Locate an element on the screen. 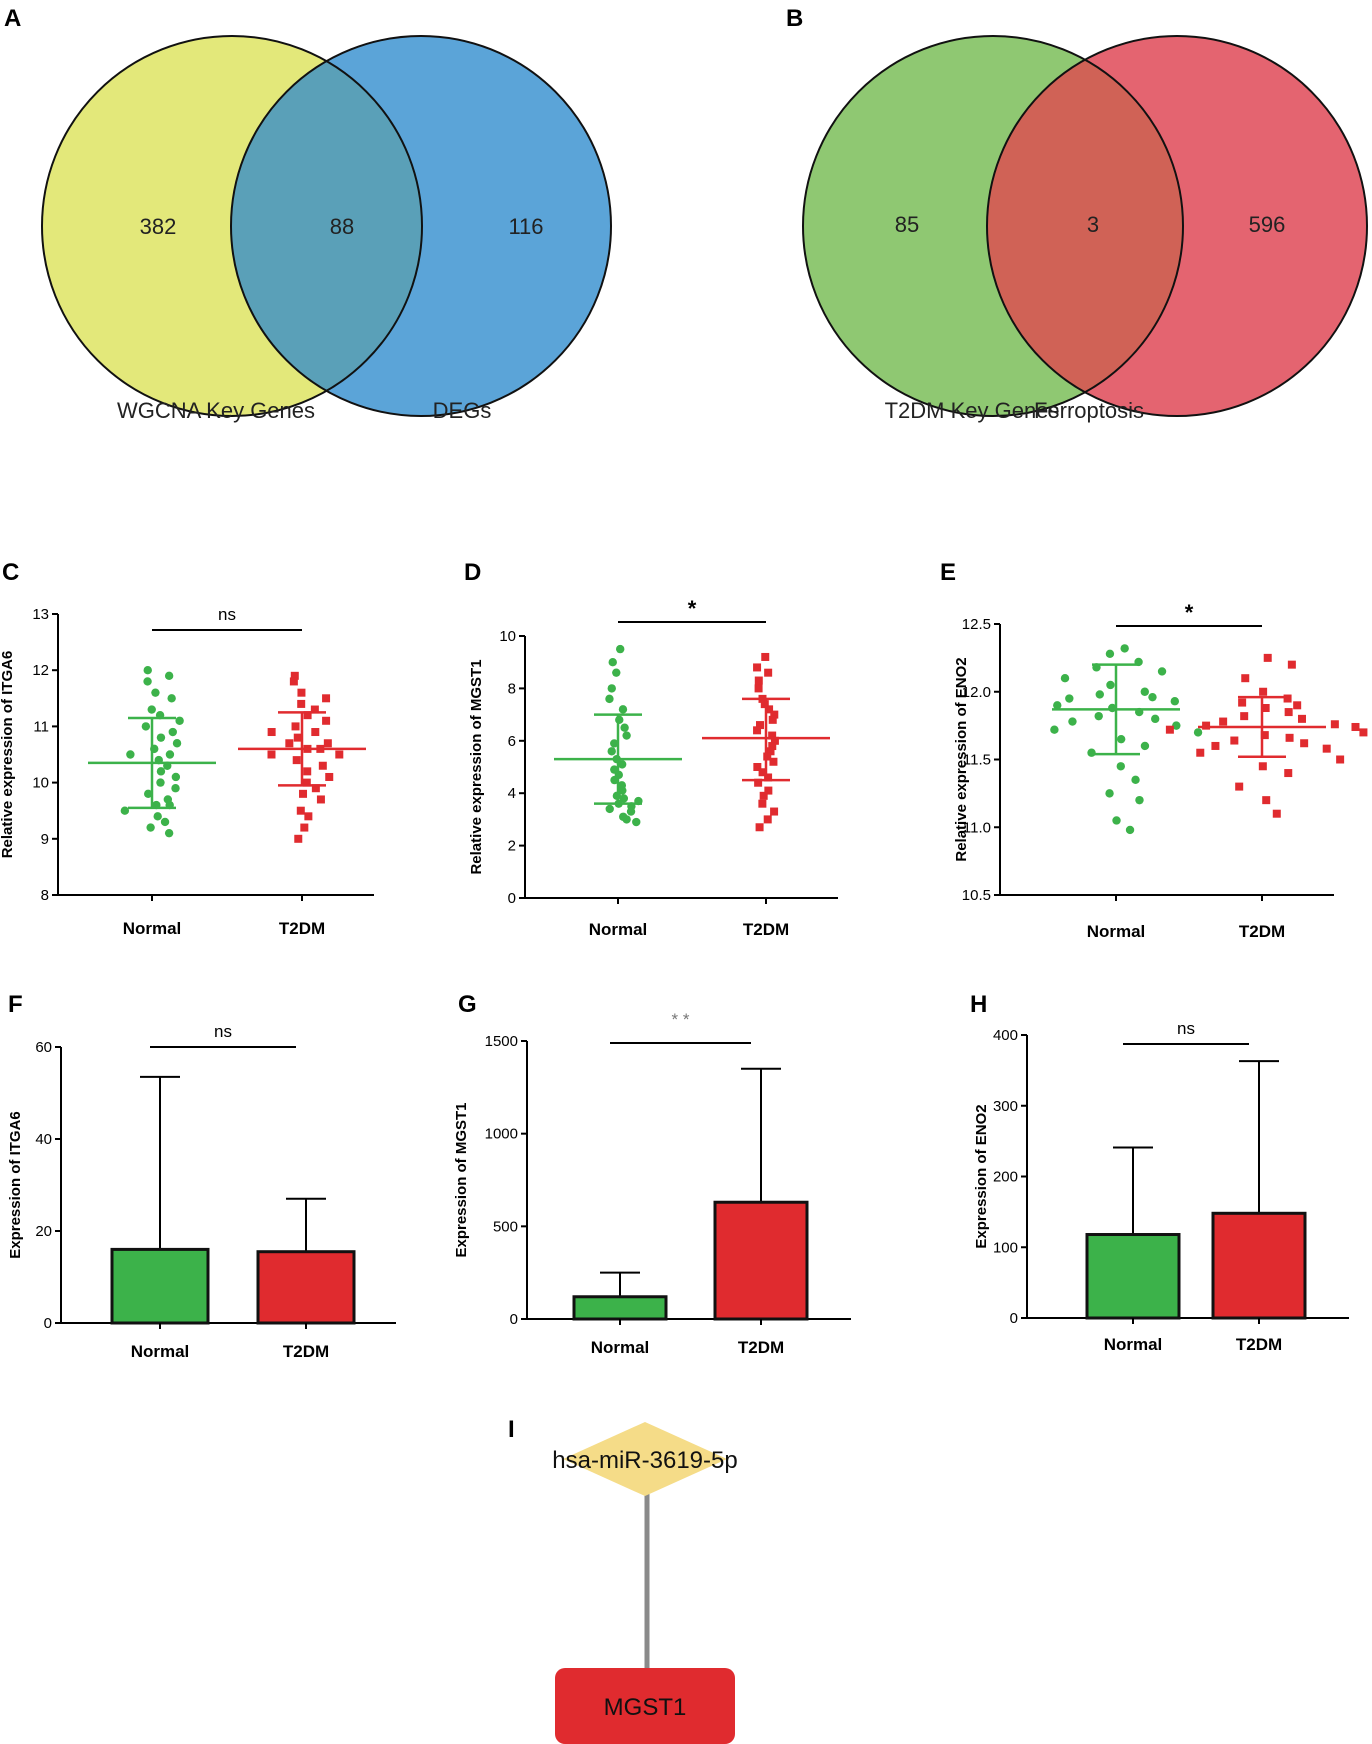 Image resolution: width=1372 pixels, height=1744 pixels. venn-outline-left-a is located at coordinates (232, 226).